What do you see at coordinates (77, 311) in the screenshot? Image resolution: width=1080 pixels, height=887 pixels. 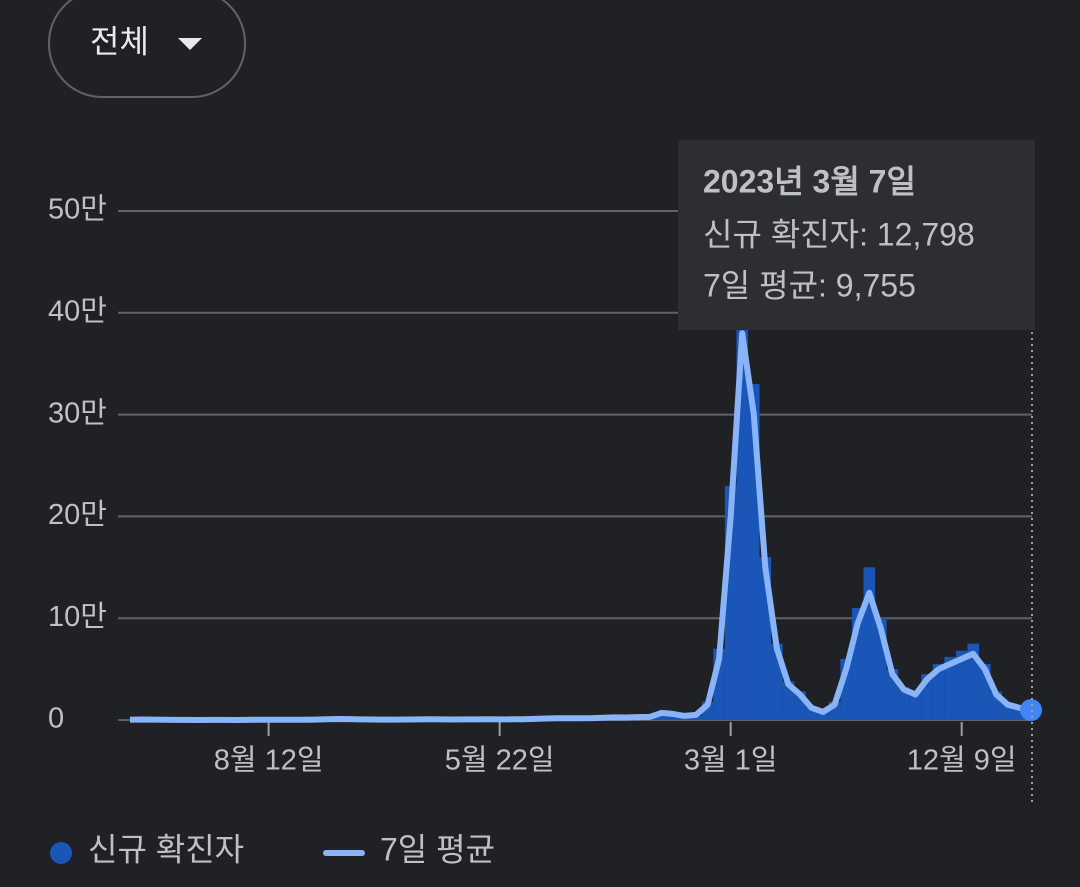 I see `y-tick-label: 40만` at bounding box center [77, 311].